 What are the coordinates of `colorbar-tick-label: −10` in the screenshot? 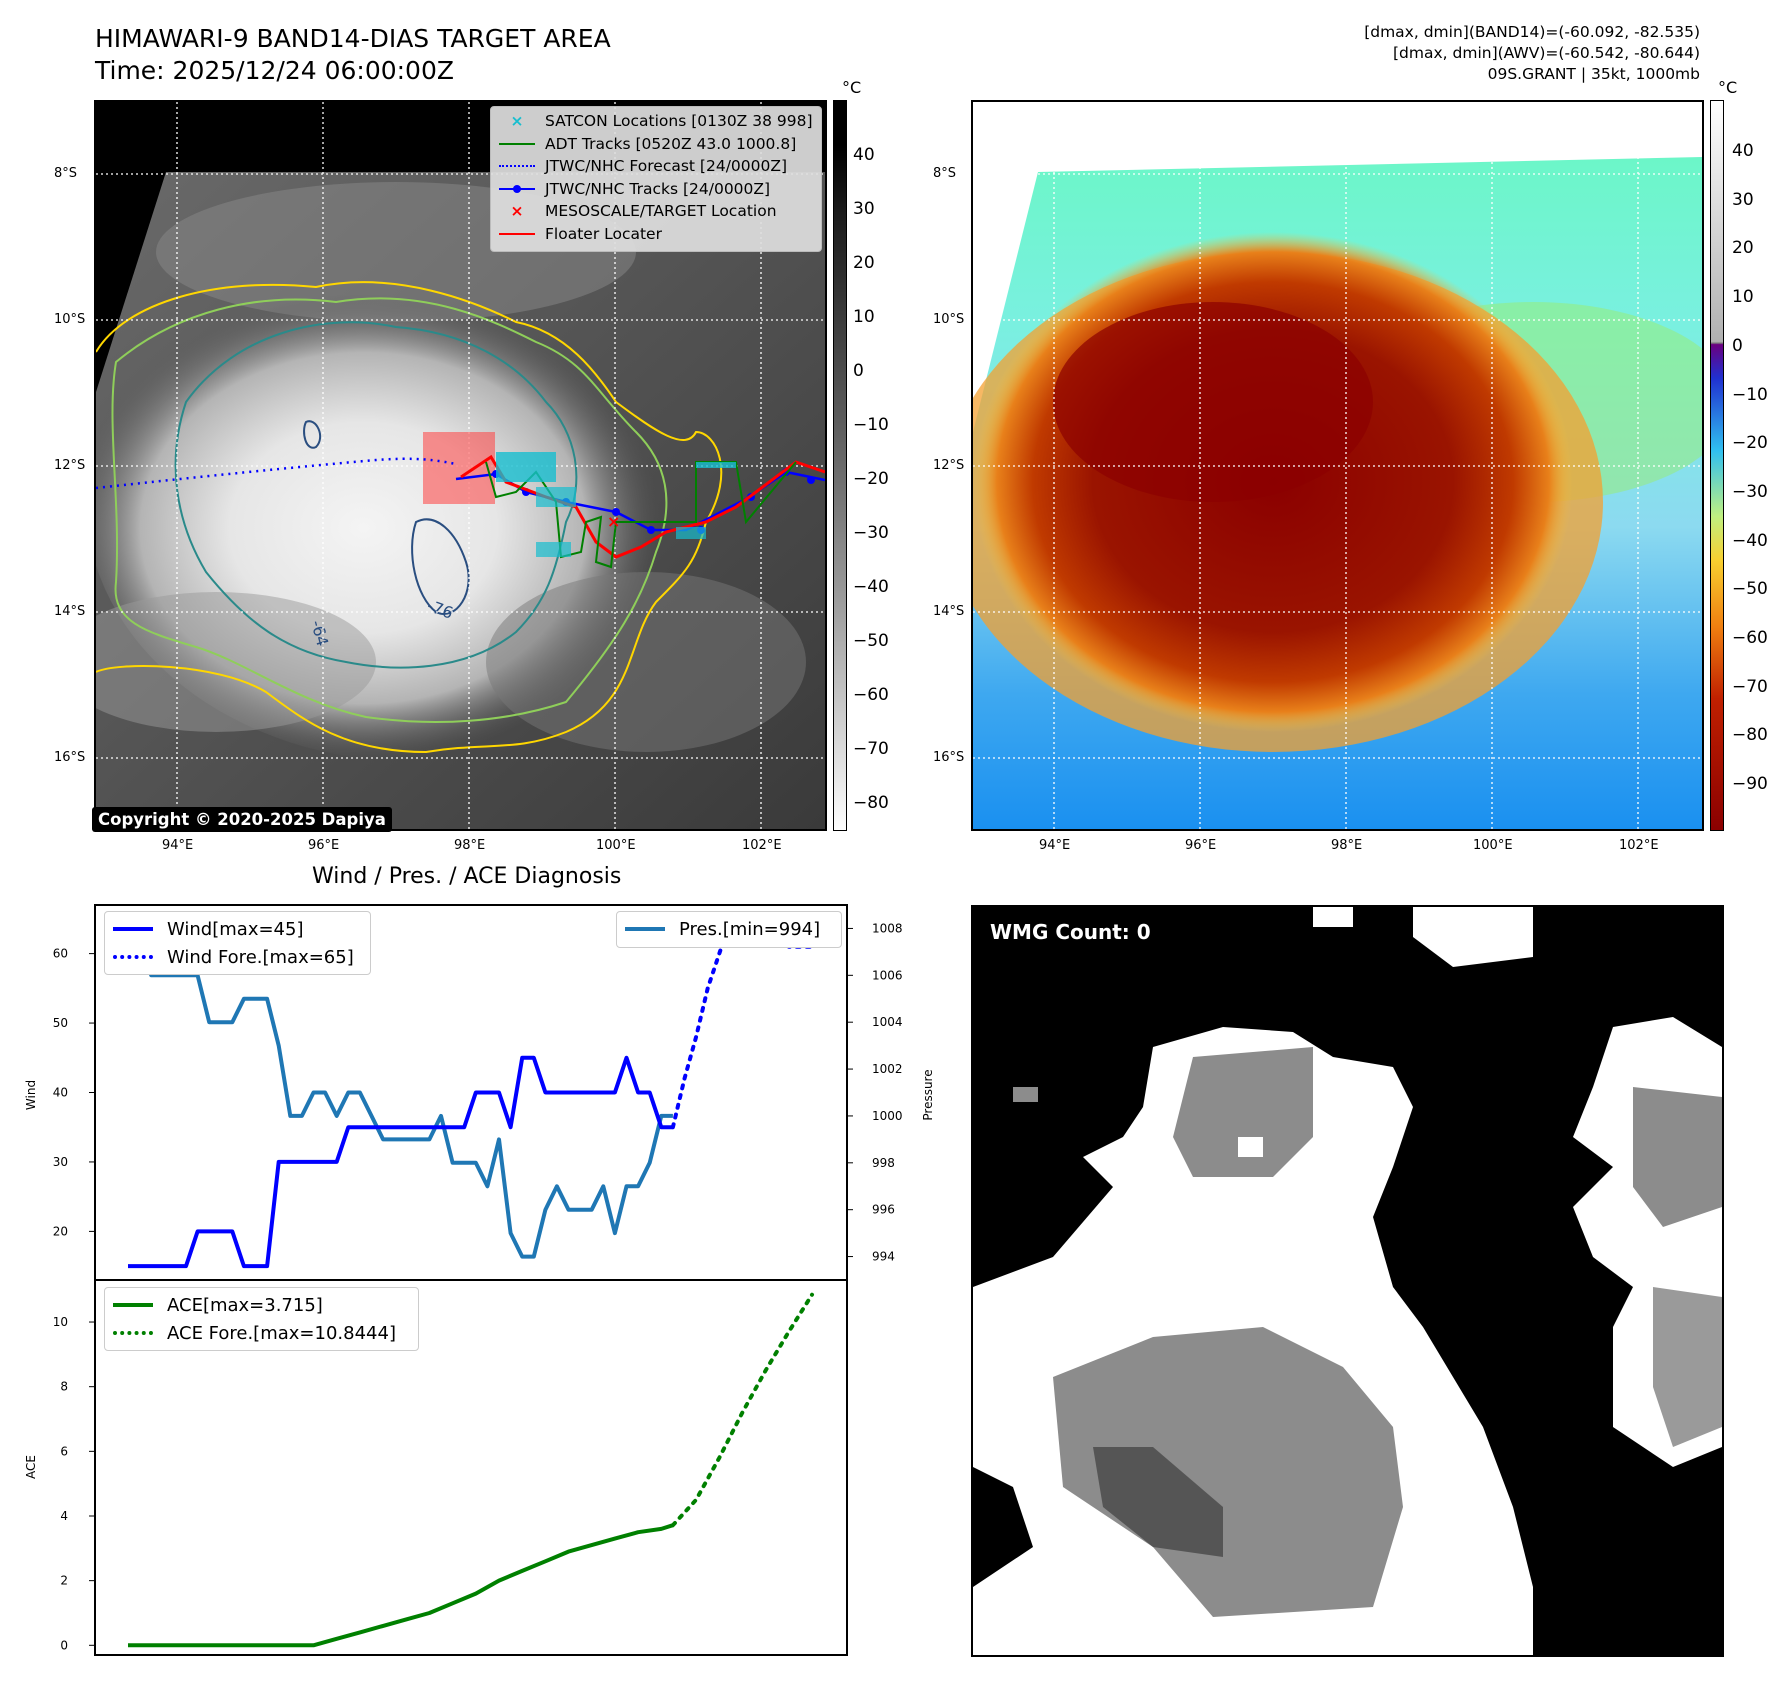 It's located at (1750, 394).